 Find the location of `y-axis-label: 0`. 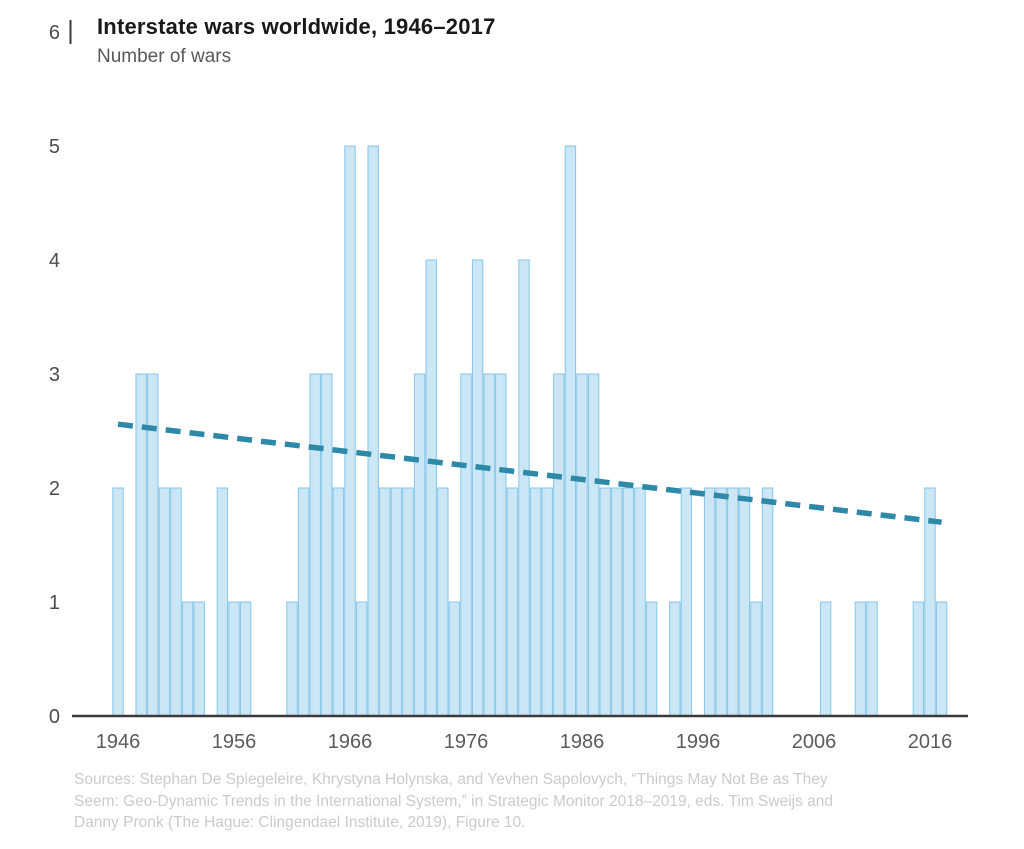

y-axis-label: 0 is located at coordinates (54, 717).